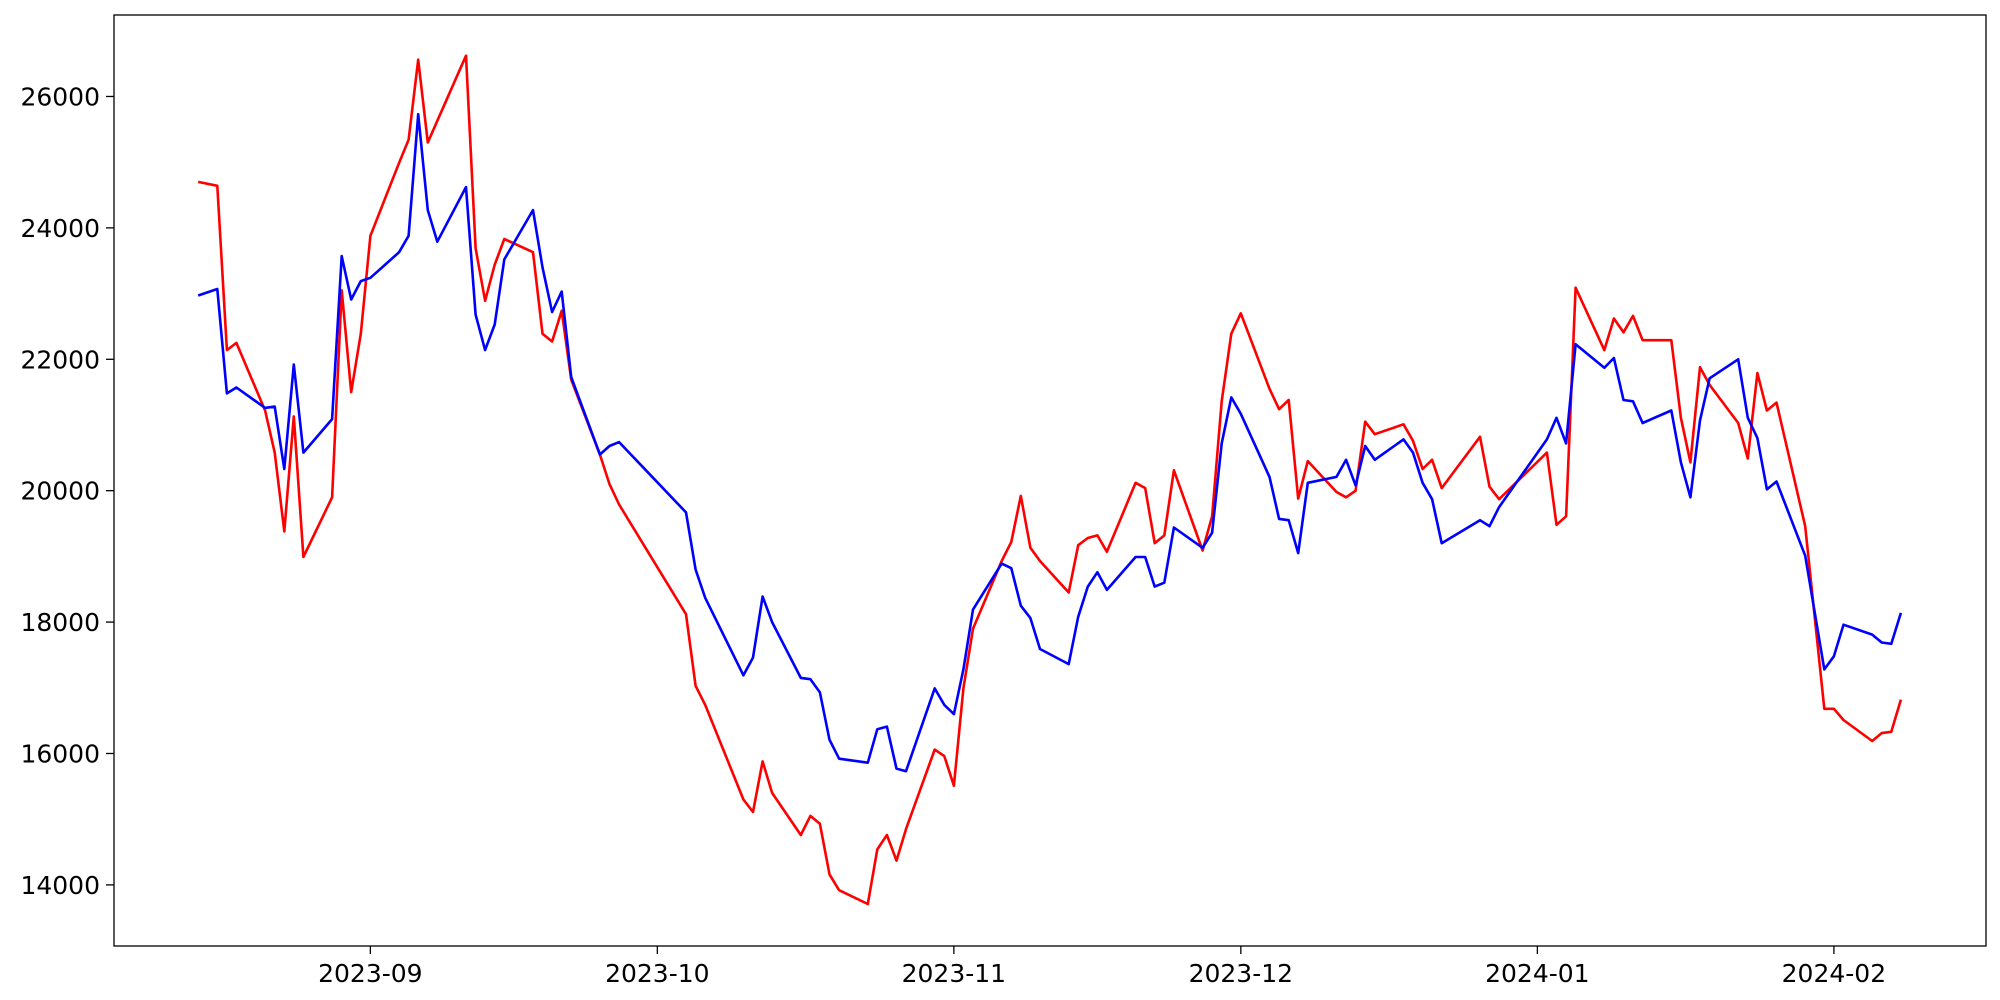 Image resolution: width=2000 pixels, height=1000 pixels. I want to click on y-tick-label: 22000, so click(60, 359).